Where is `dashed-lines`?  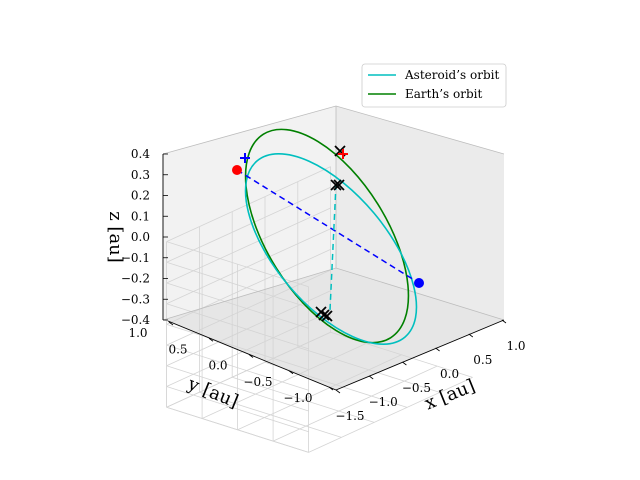
dashed-lines is located at coordinates (328, 240).